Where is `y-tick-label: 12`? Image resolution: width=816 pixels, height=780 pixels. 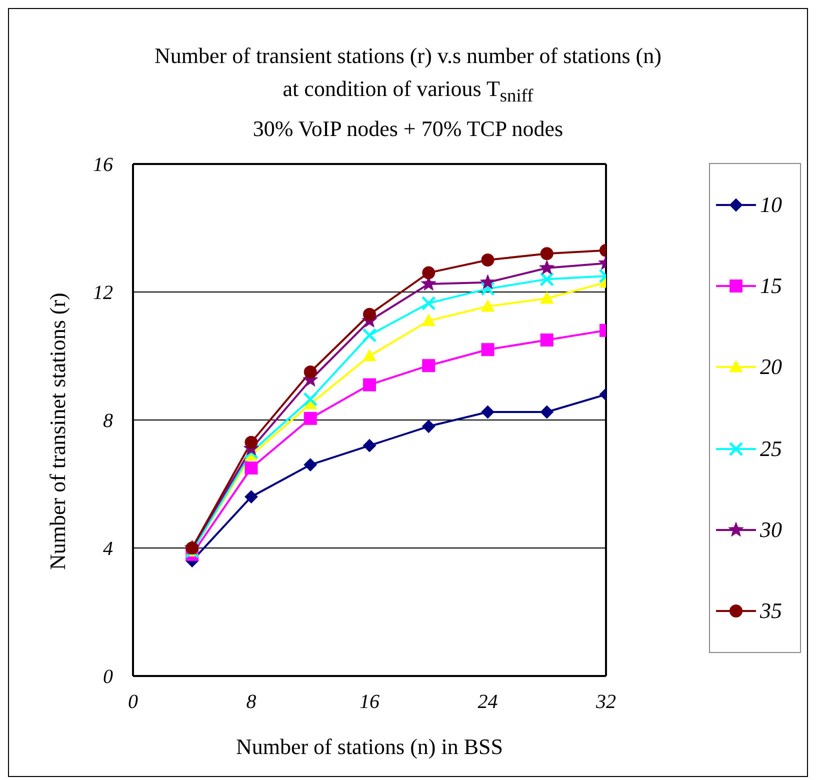
y-tick-label: 12 is located at coordinates (103, 293).